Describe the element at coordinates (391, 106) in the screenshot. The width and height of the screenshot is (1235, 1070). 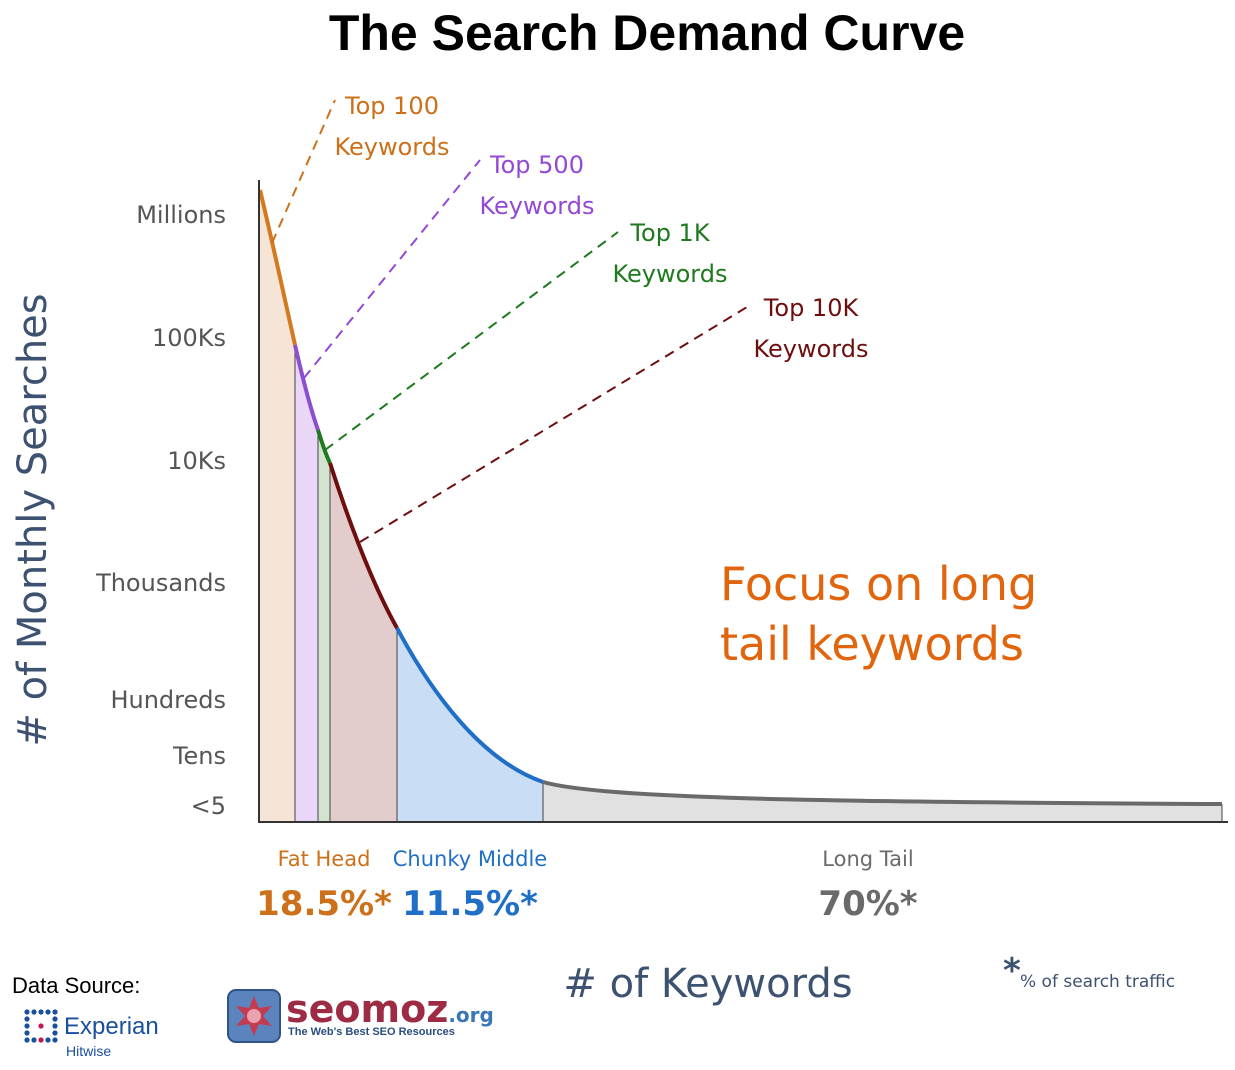
I see `callout-label: Top 100` at that location.